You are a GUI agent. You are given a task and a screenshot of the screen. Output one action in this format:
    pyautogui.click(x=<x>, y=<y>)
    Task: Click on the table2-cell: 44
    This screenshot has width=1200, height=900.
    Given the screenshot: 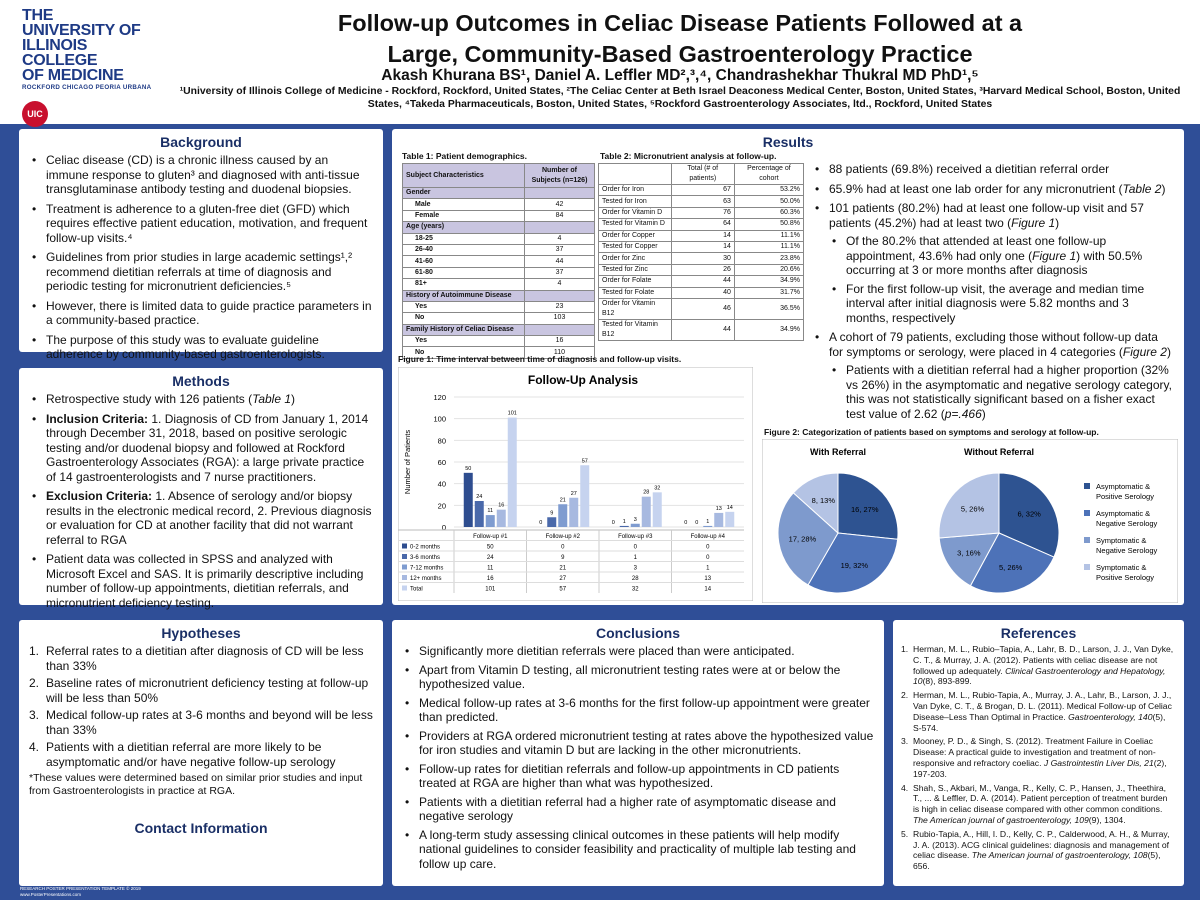 What is the action you would take?
    pyautogui.click(x=702, y=281)
    